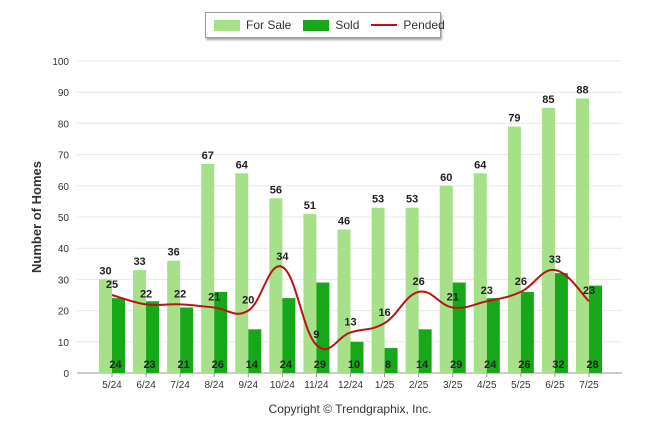  What do you see at coordinates (378, 200) in the screenshot?
I see `label-for-sale: 53` at bounding box center [378, 200].